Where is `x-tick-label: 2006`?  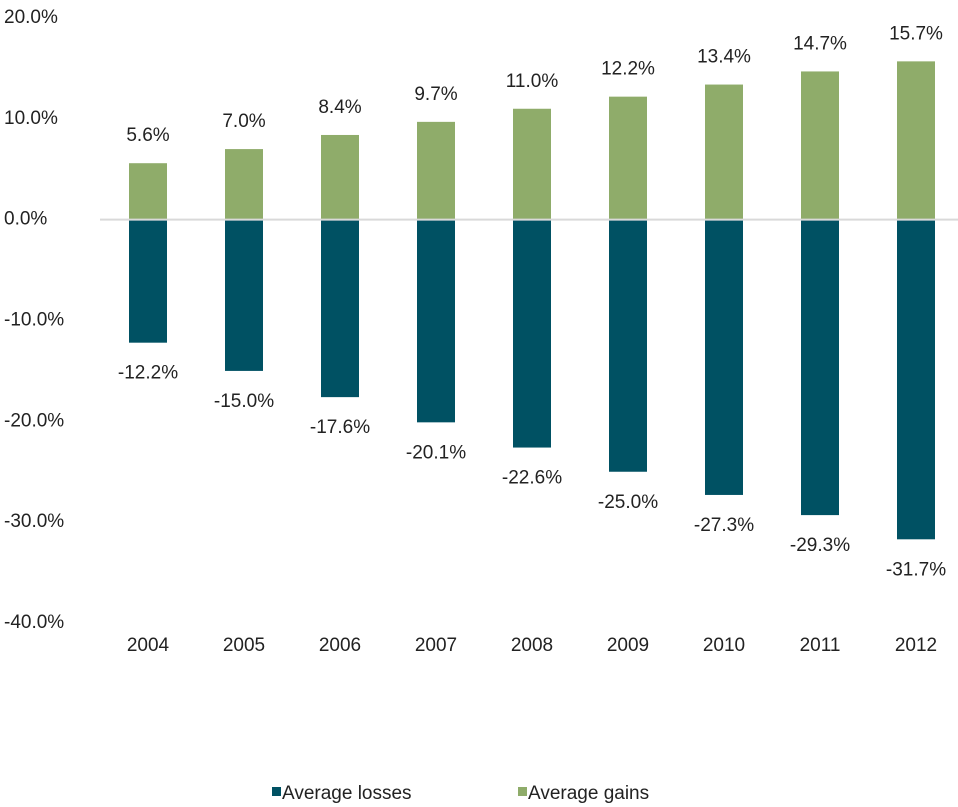 x-tick-label: 2006 is located at coordinates (340, 645).